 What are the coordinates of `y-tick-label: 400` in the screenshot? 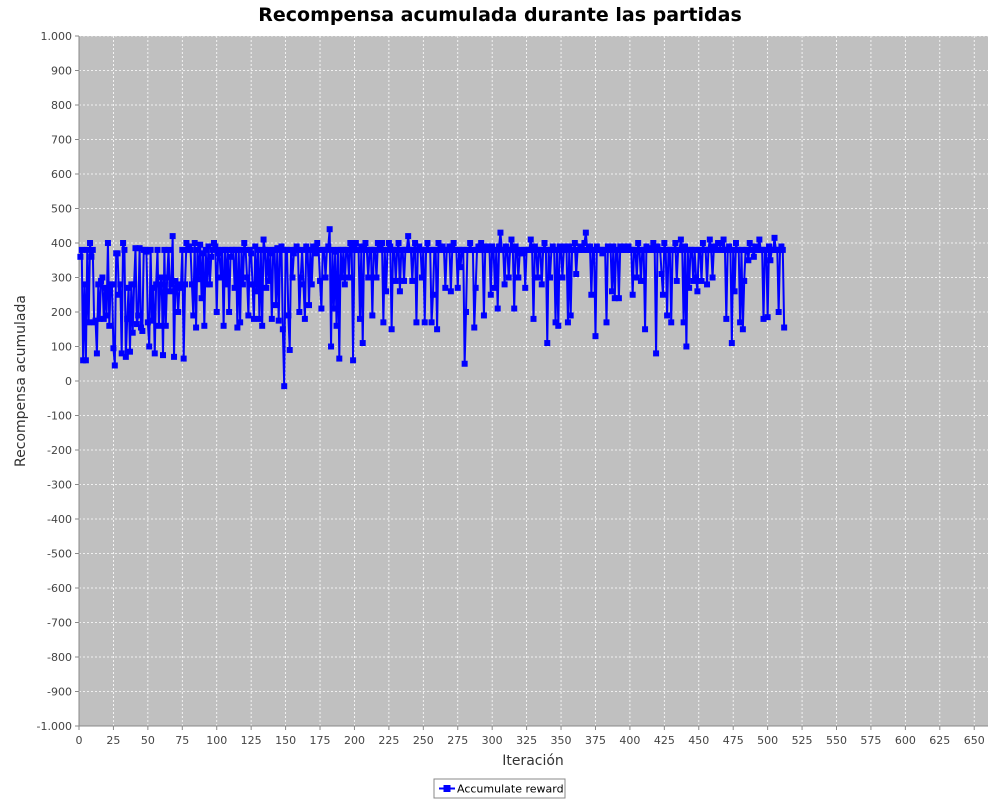 It's located at (61, 243).